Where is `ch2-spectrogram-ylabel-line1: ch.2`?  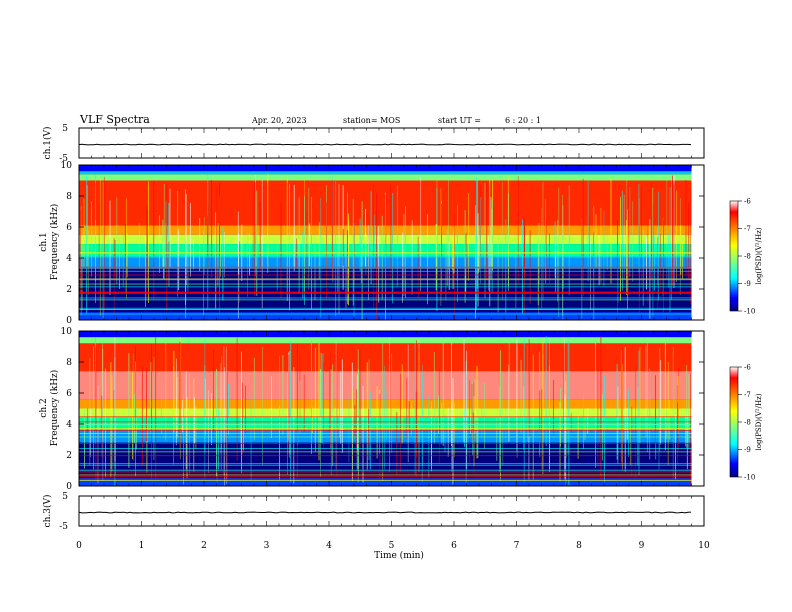
ch2-spectrogram-ylabel-line1: ch.2 is located at coordinates (44, 407).